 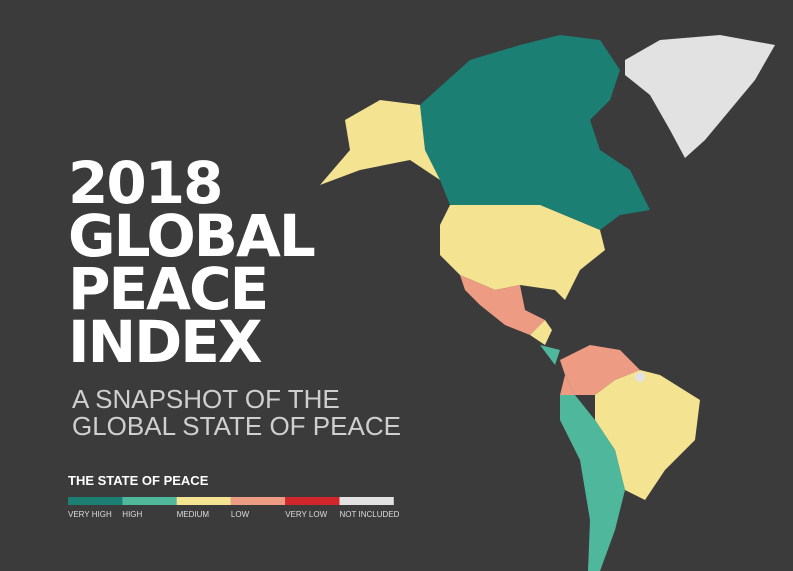 What do you see at coordinates (144, 183) in the screenshot?
I see `title-line: 2018` at bounding box center [144, 183].